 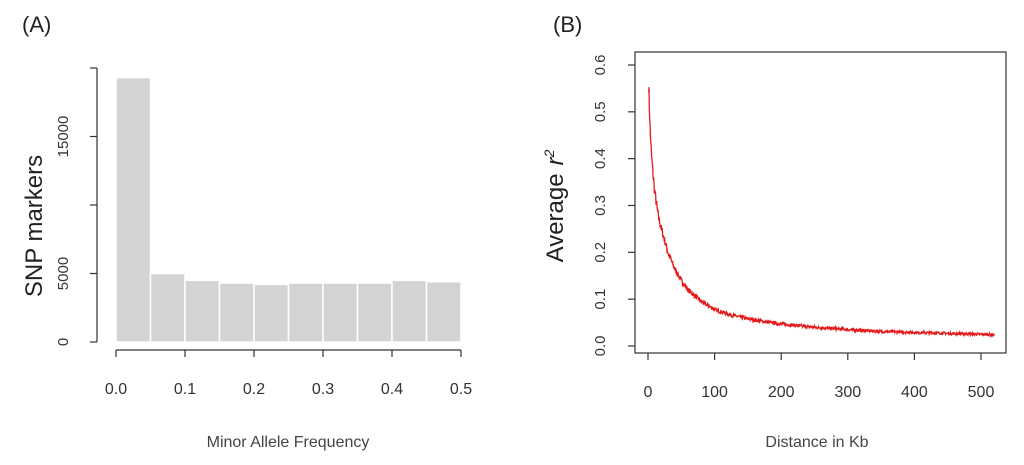 What do you see at coordinates (981, 392) in the screenshot?
I see `ld-x-tick-label: 500` at bounding box center [981, 392].